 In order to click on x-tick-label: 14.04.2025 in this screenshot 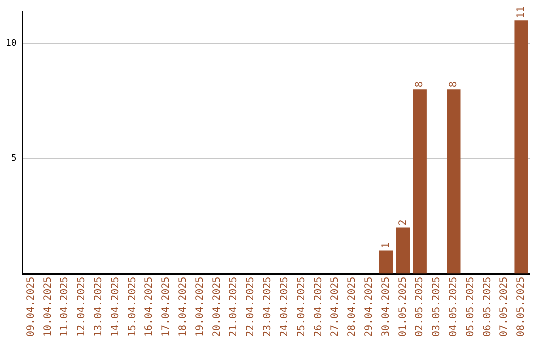, I will do `click(116, 307)`.